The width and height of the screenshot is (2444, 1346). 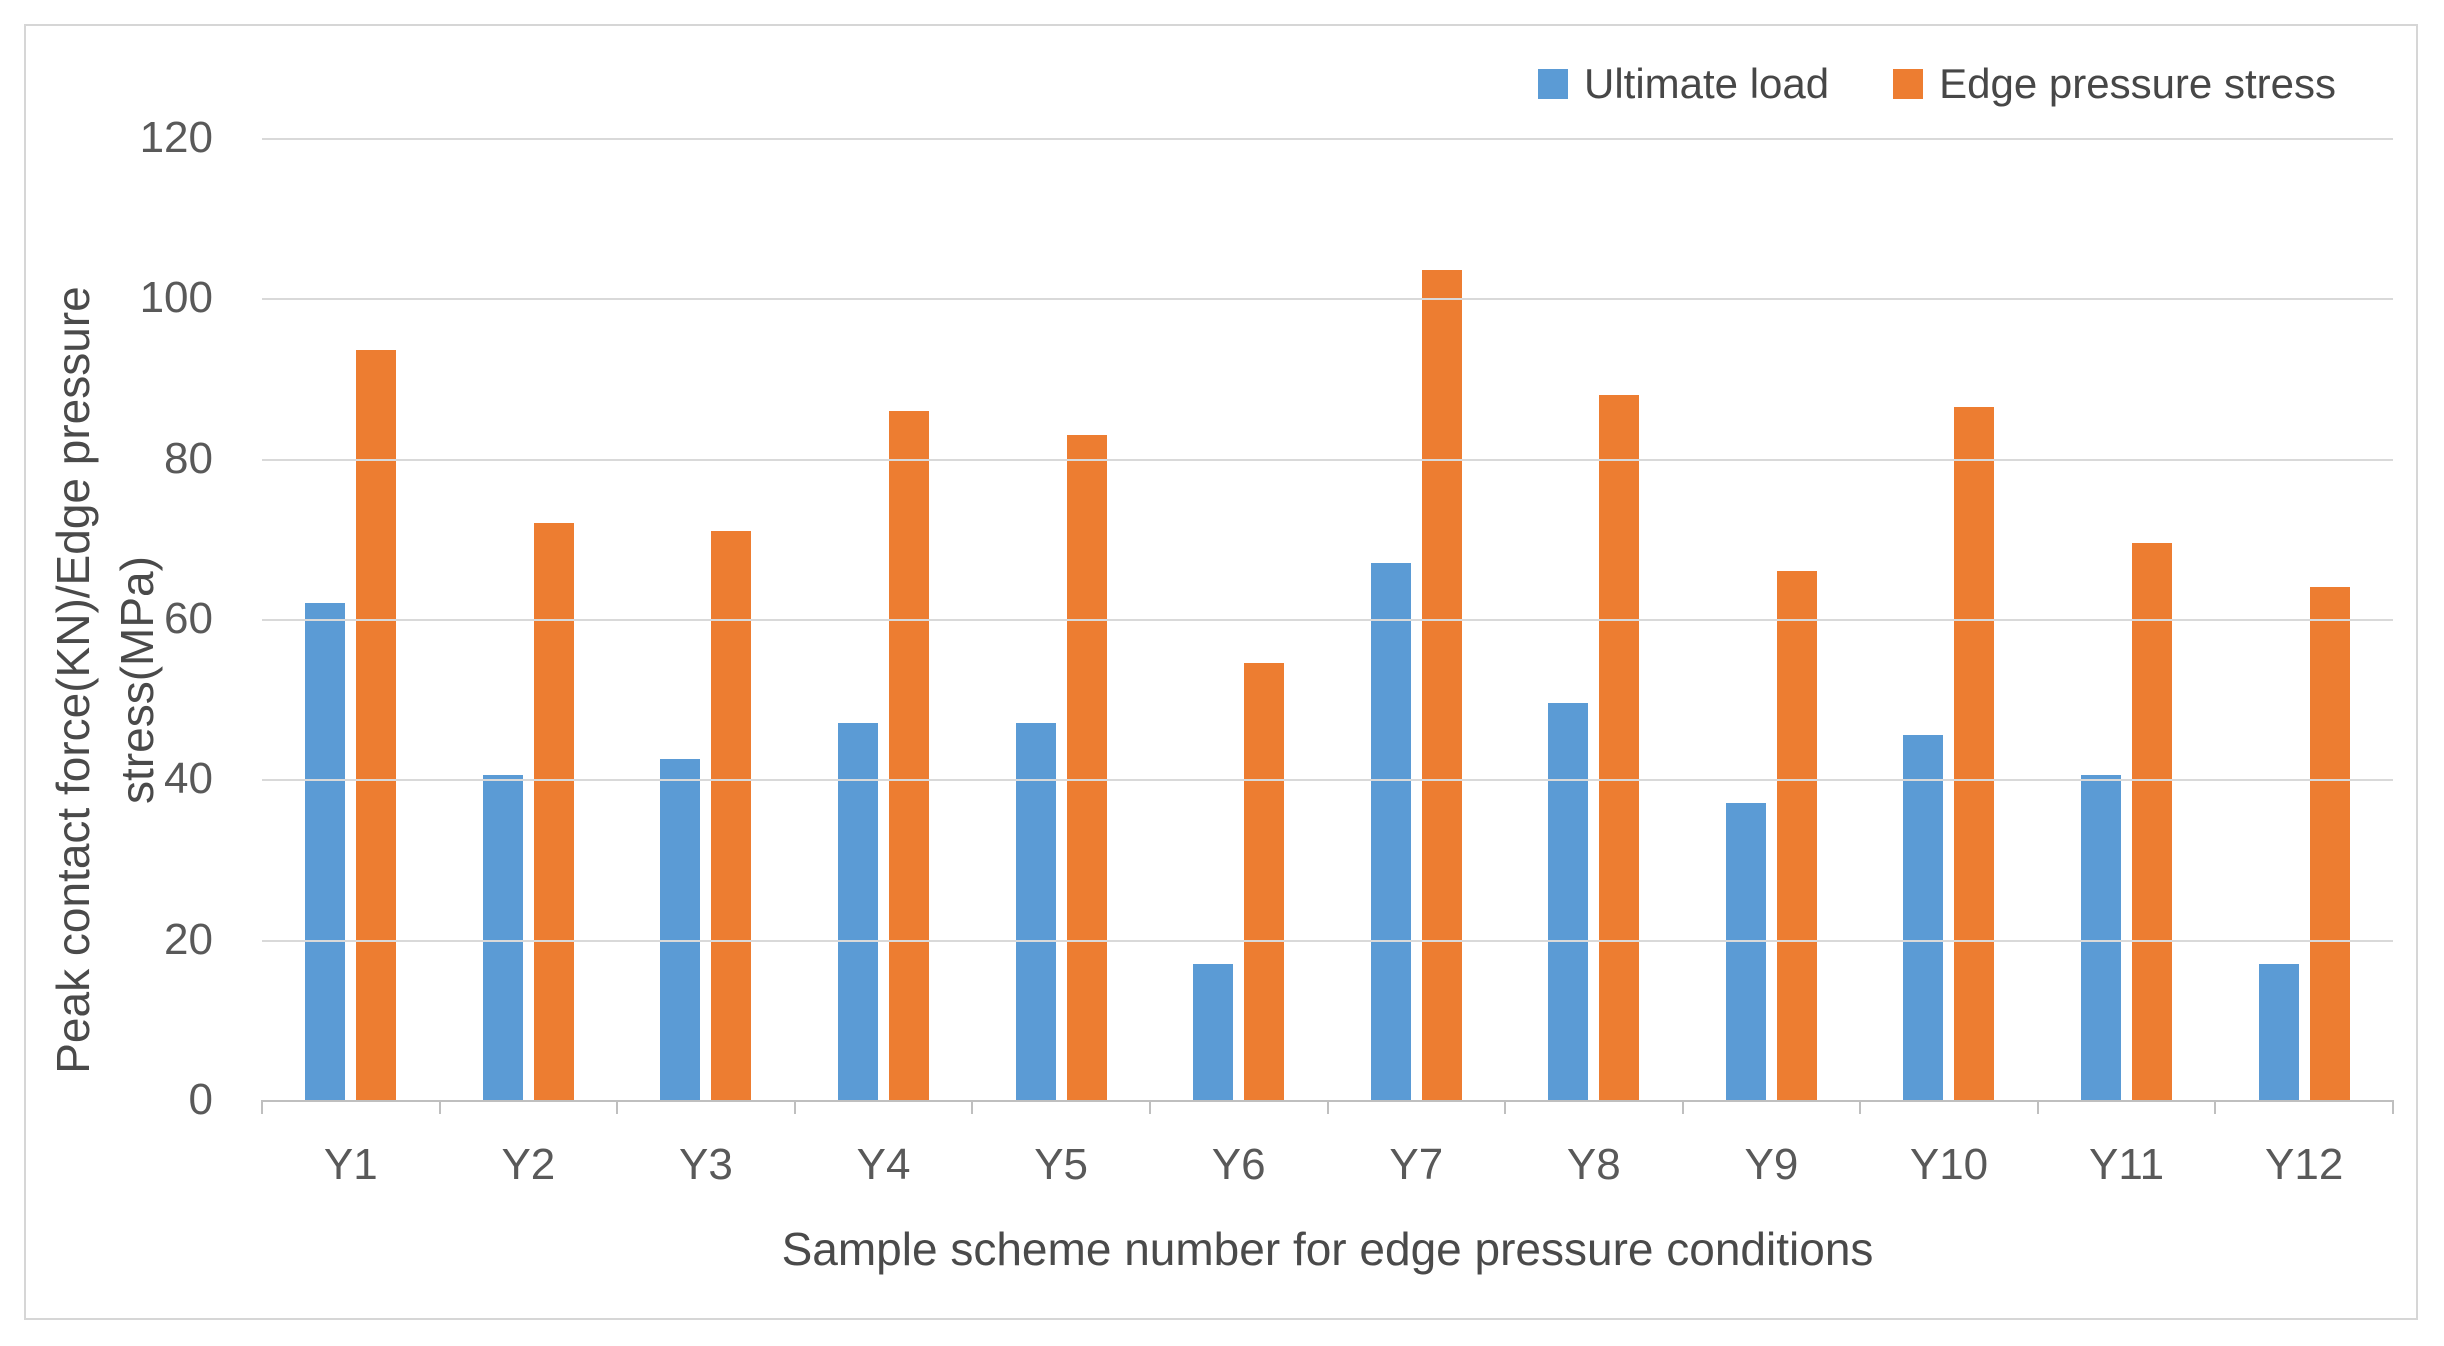 What do you see at coordinates (1949, 1164) in the screenshot?
I see `x-category-label-Y10: Y10` at bounding box center [1949, 1164].